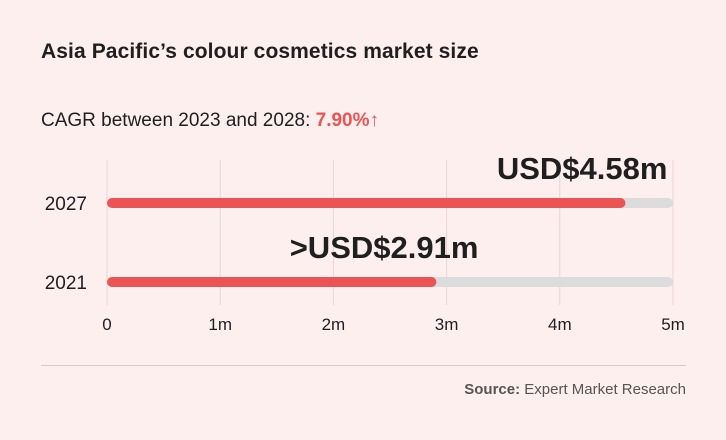 The image size is (726, 440). What do you see at coordinates (220, 324) in the screenshot?
I see `x-tick-label: 1m` at bounding box center [220, 324].